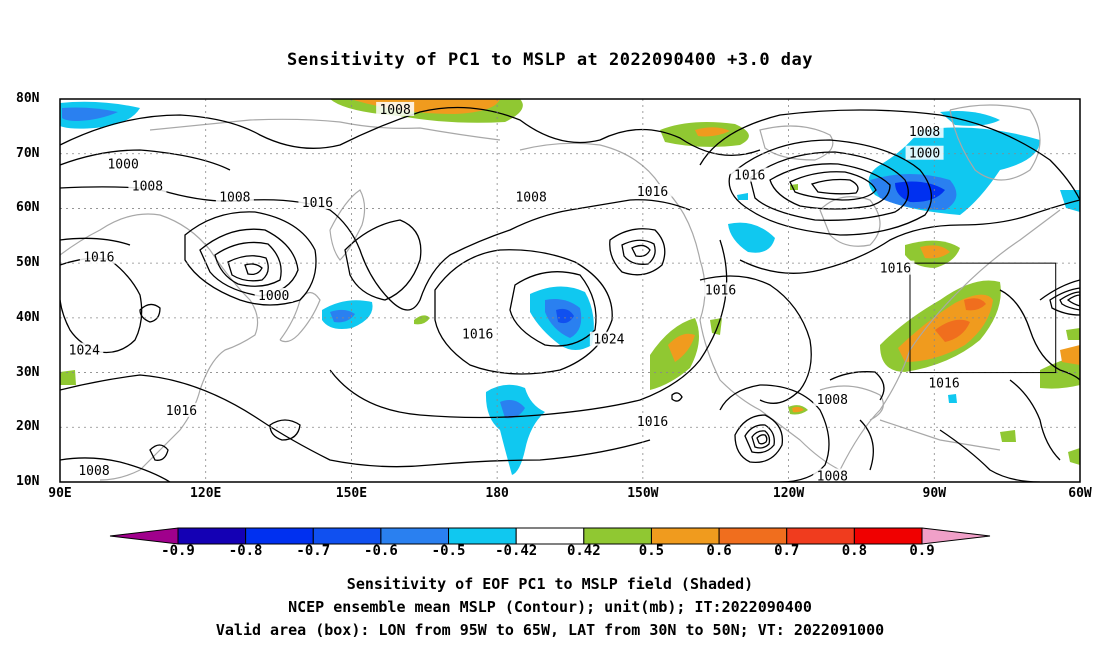 This screenshot has width=1100, height=650. What do you see at coordinates (956, 536) in the screenshot?
I see `colorbar-extend-high` at bounding box center [956, 536].